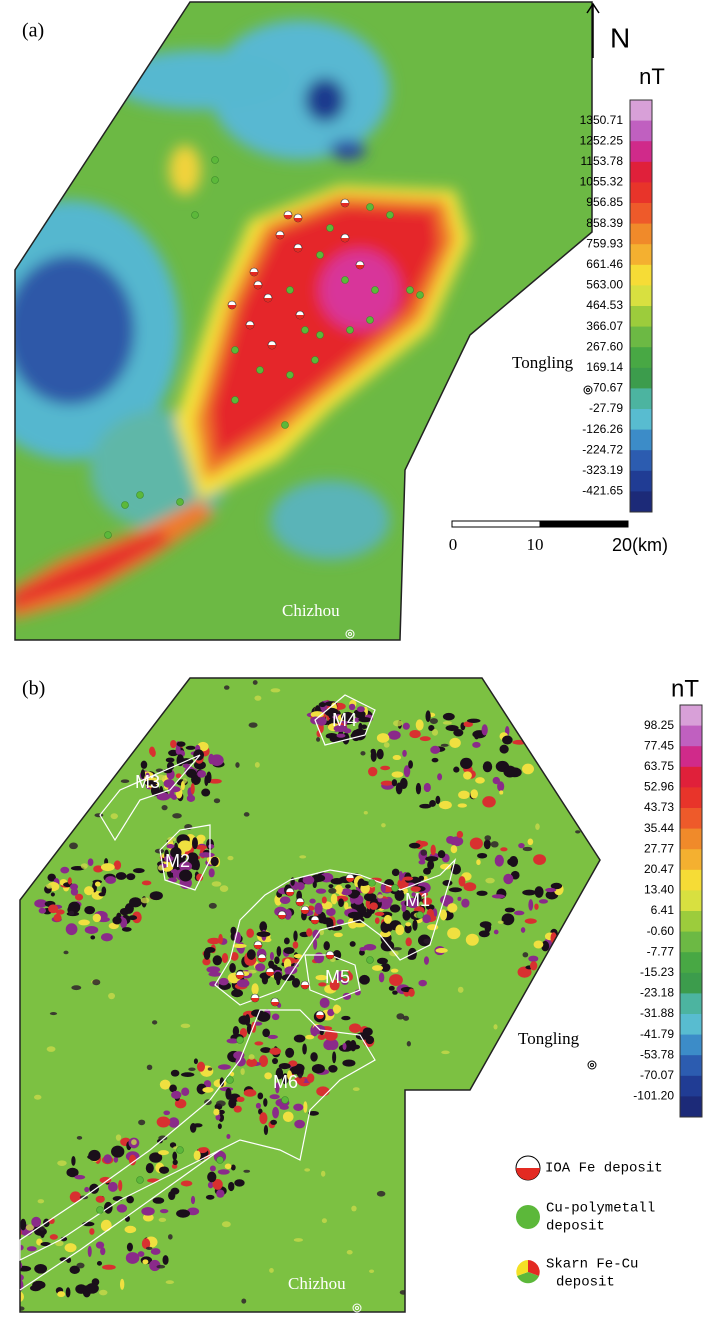 The width and height of the screenshot is (706, 1326). What do you see at coordinates (453, 544) in the screenshot?
I see `scale-label: 0` at bounding box center [453, 544].